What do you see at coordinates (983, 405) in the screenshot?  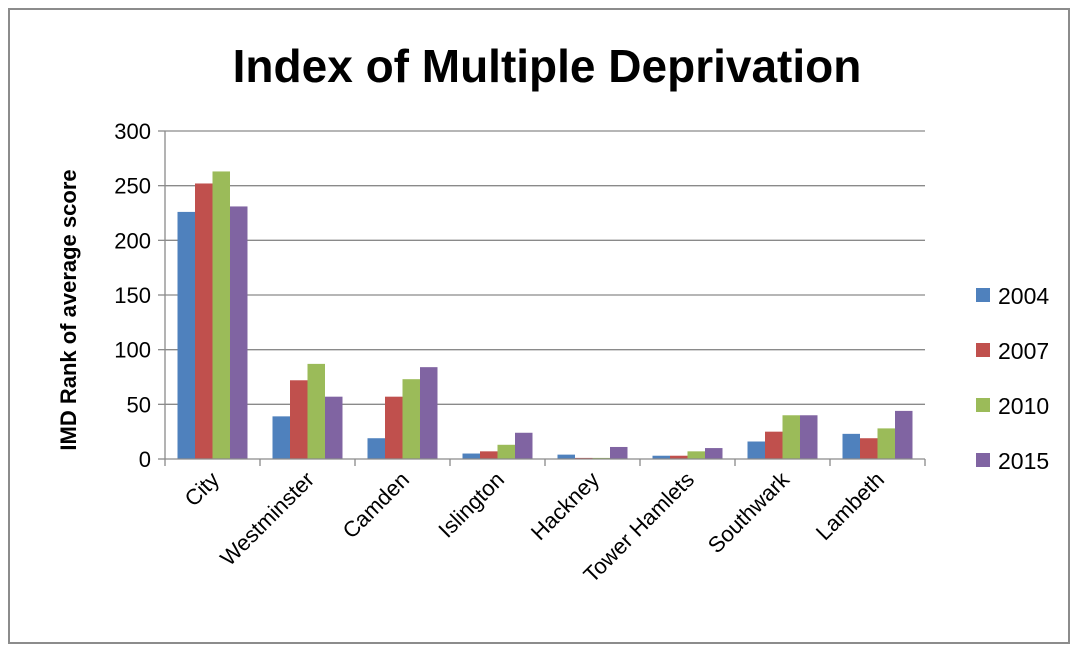 I see `legend-swatch-2010` at bounding box center [983, 405].